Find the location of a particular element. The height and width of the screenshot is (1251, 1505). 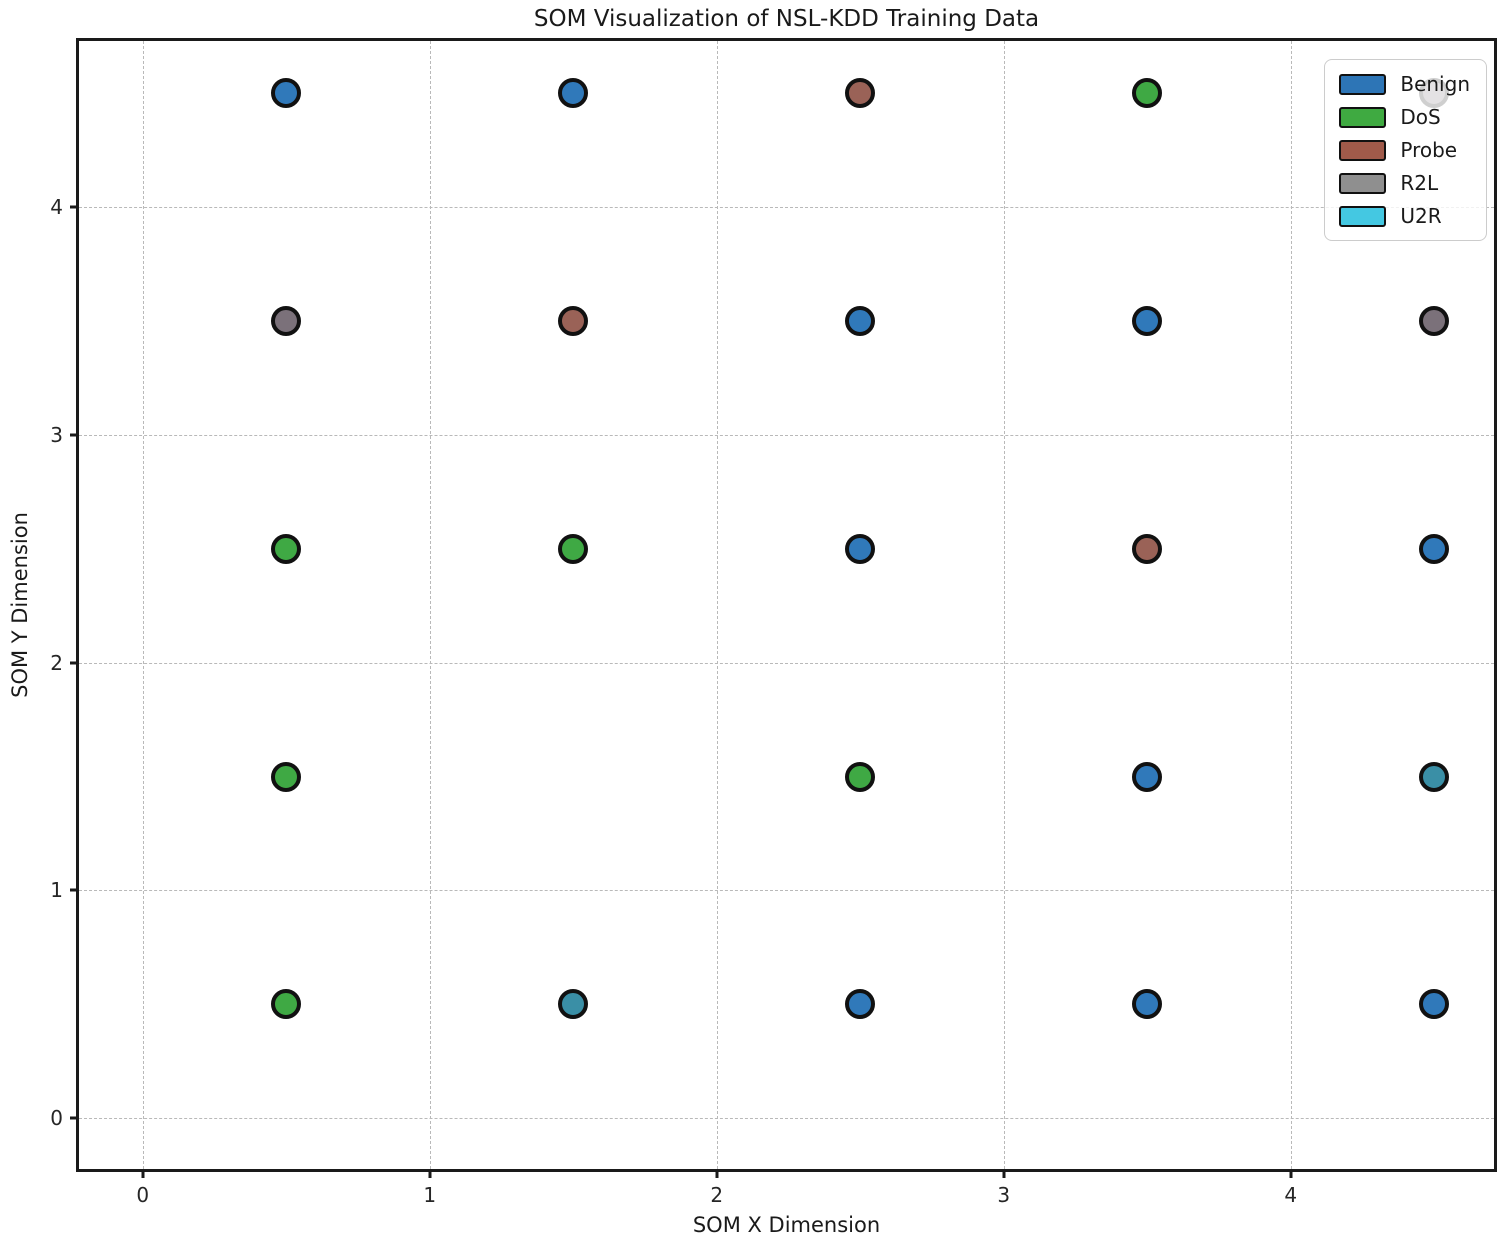

x-axis-label: SOM X Dimension is located at coordinates (786, 1225).